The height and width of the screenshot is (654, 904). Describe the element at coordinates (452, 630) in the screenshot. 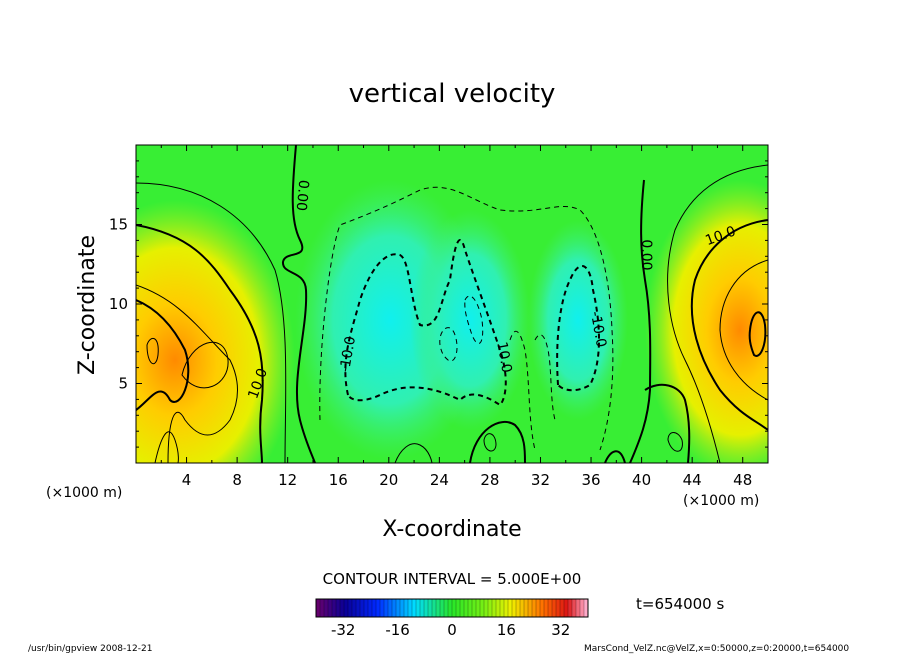

I see `colorbar-tick-label: 0` at that location.